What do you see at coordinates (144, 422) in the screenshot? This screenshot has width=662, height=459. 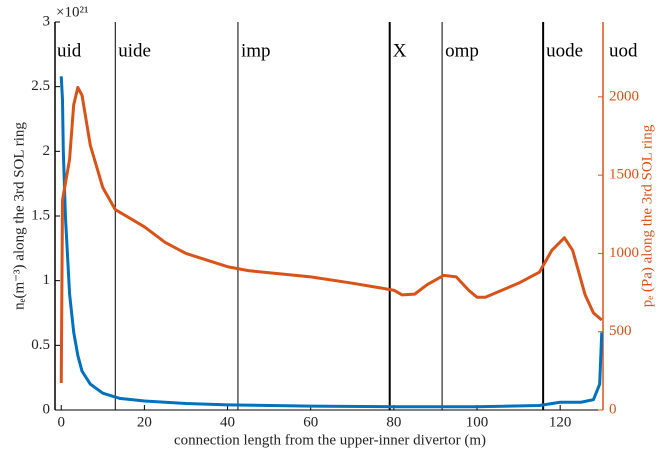 I see `x-tick-label: 20` at bounding box center [144, 422].